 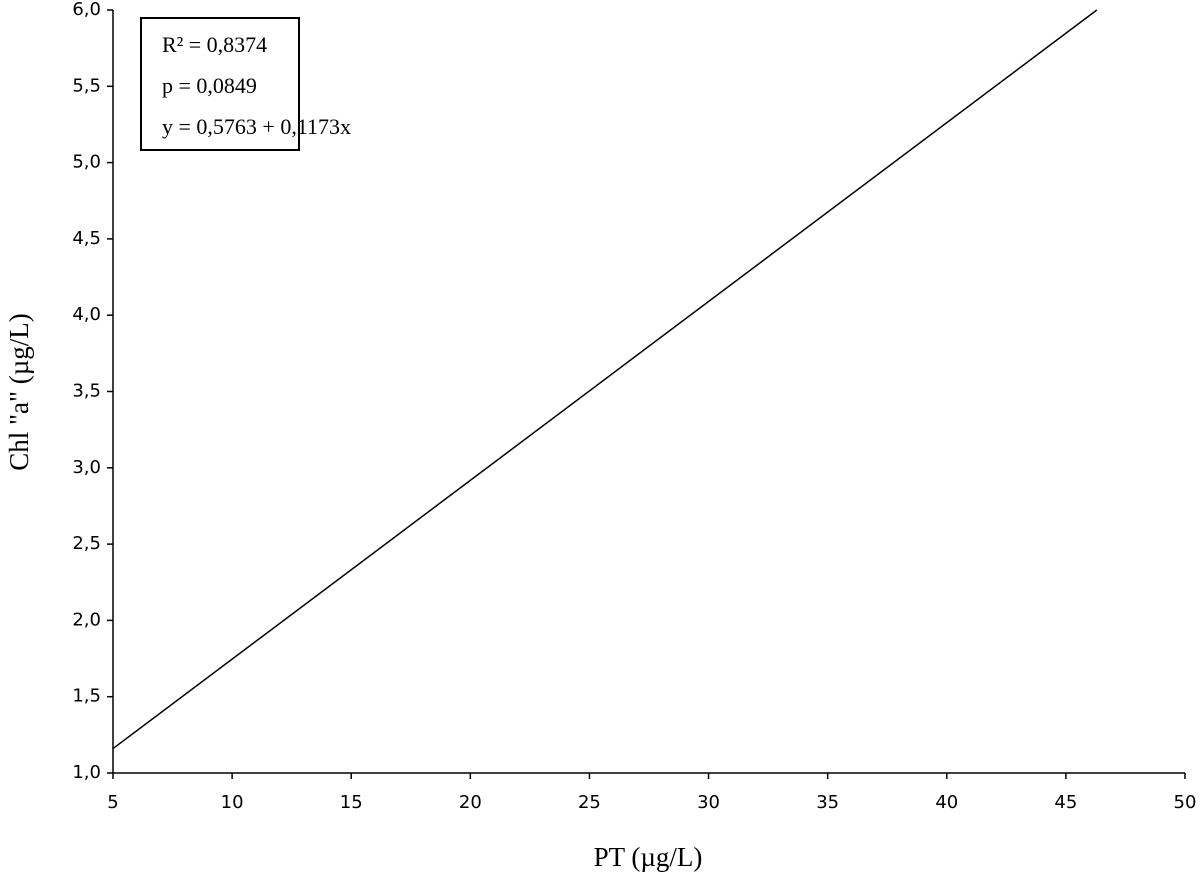 What do you see at coordinates (86, 314) in the screenshot?
I see `y-tick-label: 4,0` at bounding box center [86, 314].